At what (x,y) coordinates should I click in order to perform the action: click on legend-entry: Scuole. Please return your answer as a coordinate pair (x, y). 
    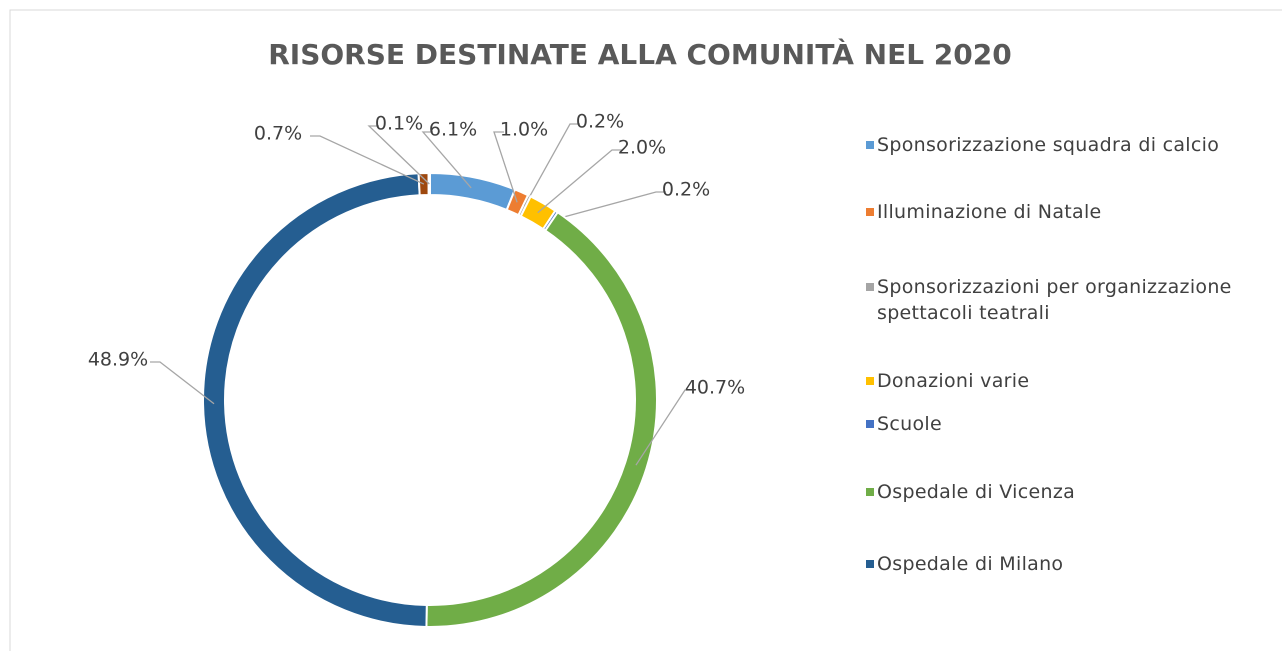
    Looking at the image, I should click on (1069, 424).